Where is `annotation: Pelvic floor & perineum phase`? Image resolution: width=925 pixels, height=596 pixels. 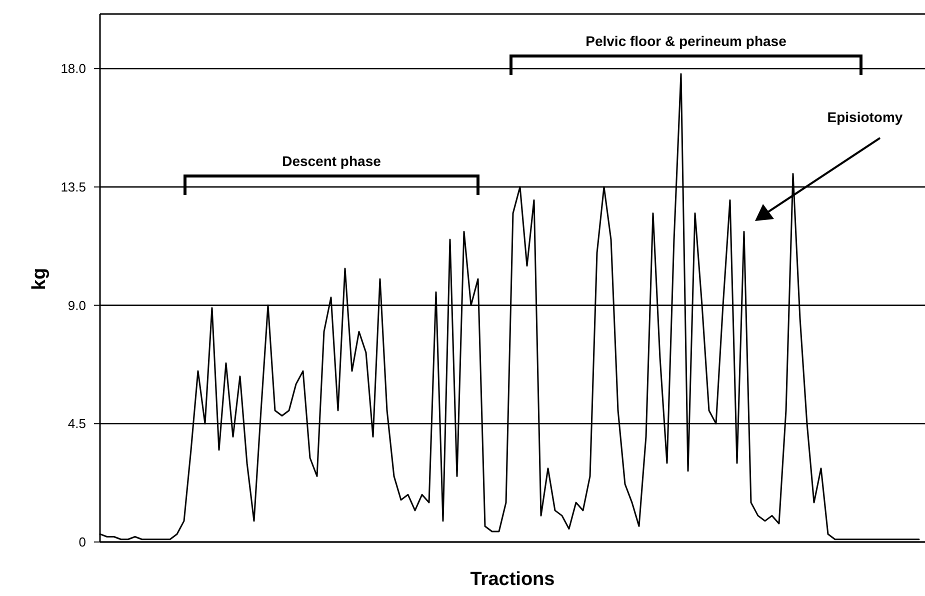
annotation: Pelvic floor & perineum phase is located at coordinates (686, 41).